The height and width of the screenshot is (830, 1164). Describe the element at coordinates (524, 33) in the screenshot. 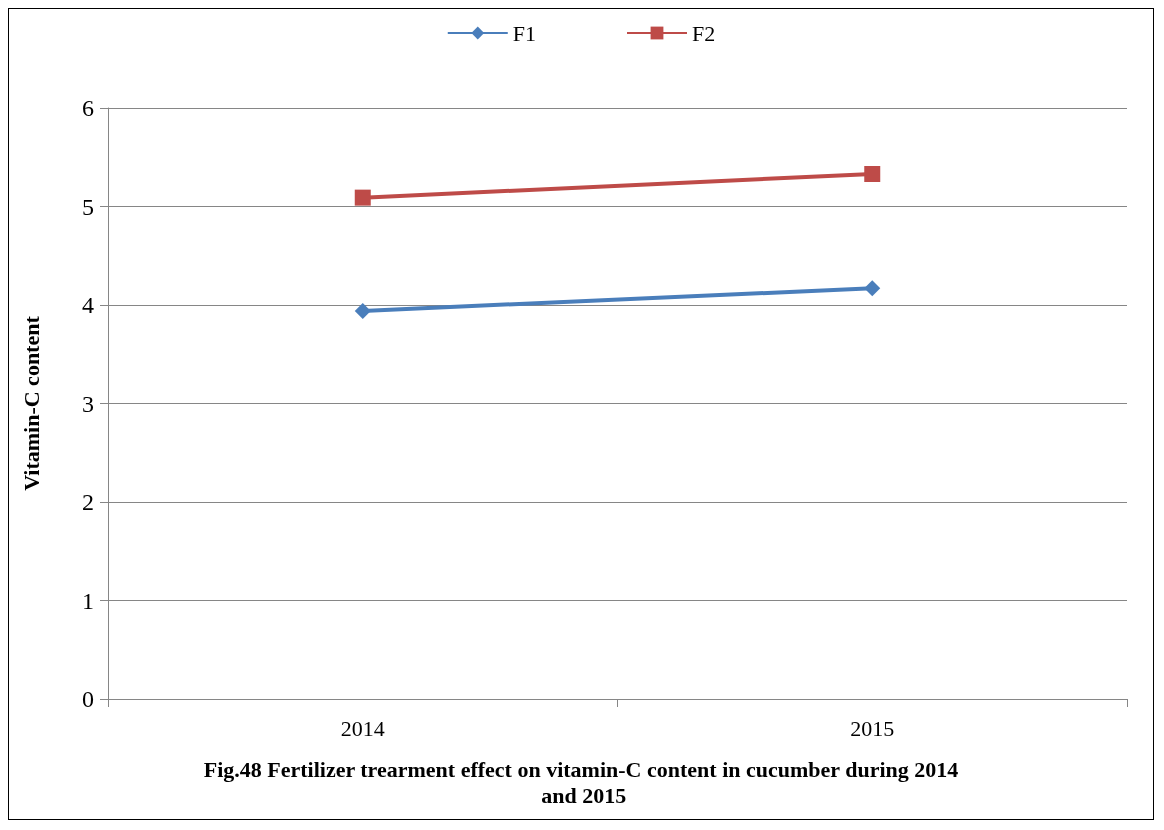

I see `legend-label: F1` at that location.